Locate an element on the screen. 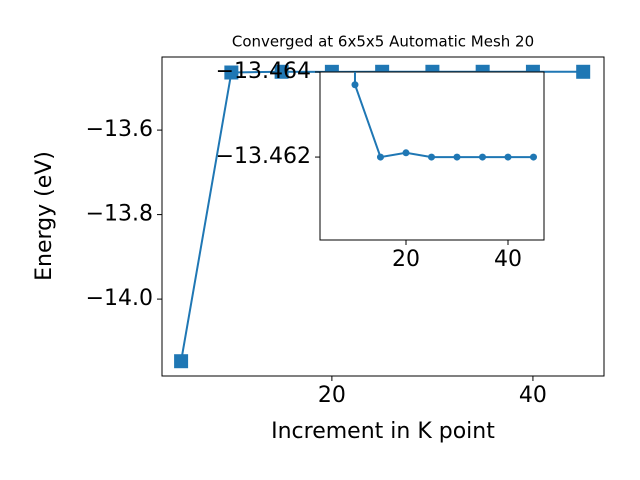 The height and width of the screenshot is (480, 640). series-group is located at coordinates (444, 116).